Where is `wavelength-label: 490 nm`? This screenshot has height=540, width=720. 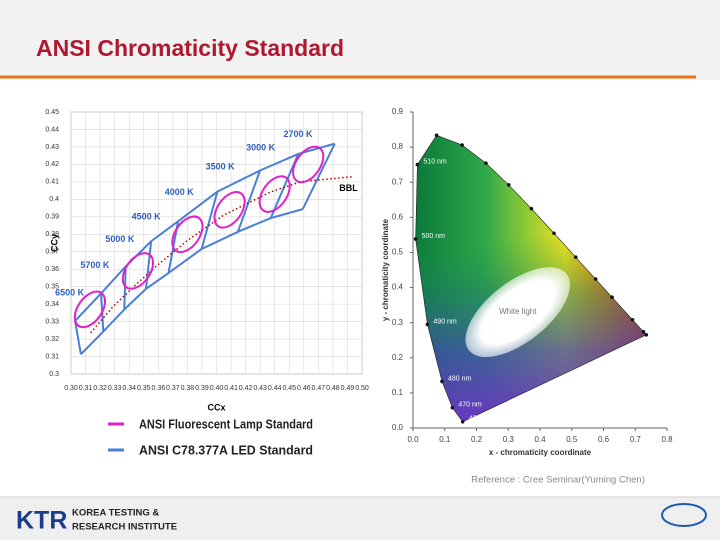
wavelength-label: 490 nm is located at coordinates (445, 321).